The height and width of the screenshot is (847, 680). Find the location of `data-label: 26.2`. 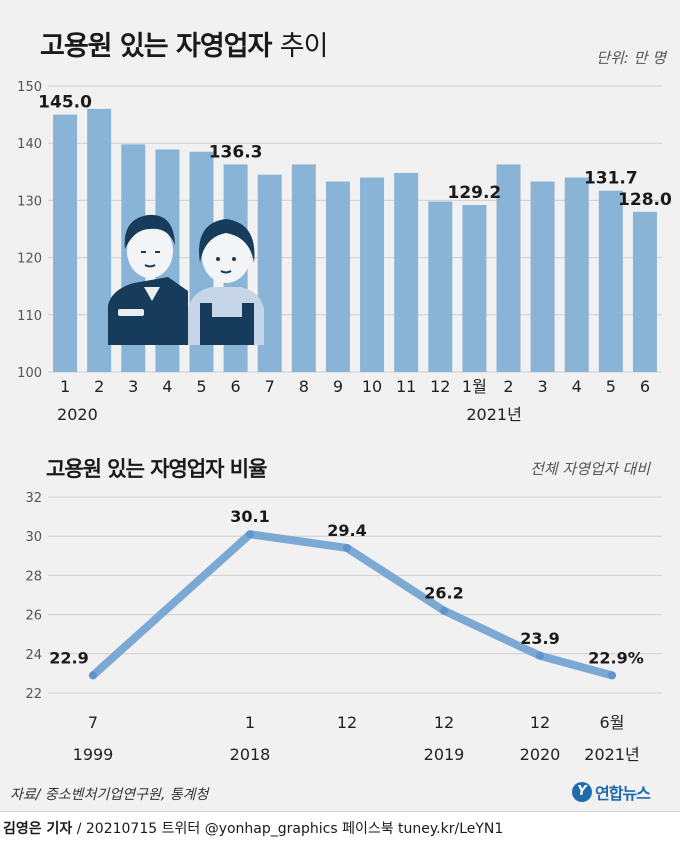

data-label: 26.2 is located at coordinates (443, 593).